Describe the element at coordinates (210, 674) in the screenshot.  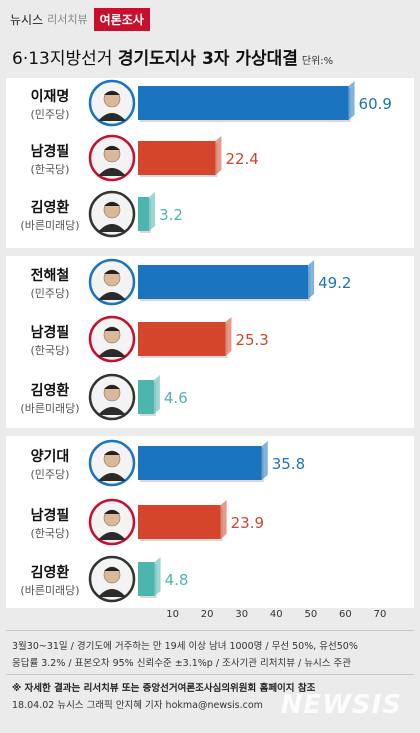
I see `footer-separator` at that location.